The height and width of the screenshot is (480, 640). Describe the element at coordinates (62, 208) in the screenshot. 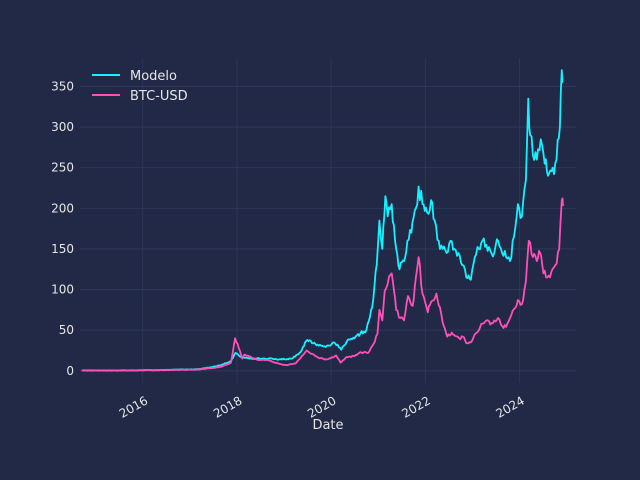

I see `y-tick-label: 200` at that location.